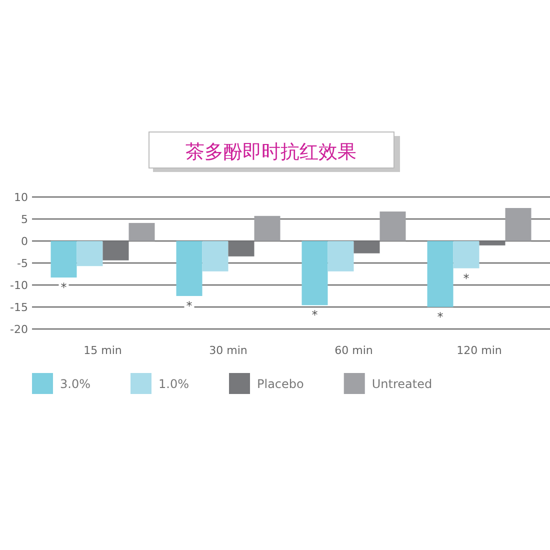 The height and width of the screenshot is (550, 550). What do you see at coordinates (228, 350) in the screenshot?
I see `x-tick-label: 30 min` at bounding box center [228, 350].